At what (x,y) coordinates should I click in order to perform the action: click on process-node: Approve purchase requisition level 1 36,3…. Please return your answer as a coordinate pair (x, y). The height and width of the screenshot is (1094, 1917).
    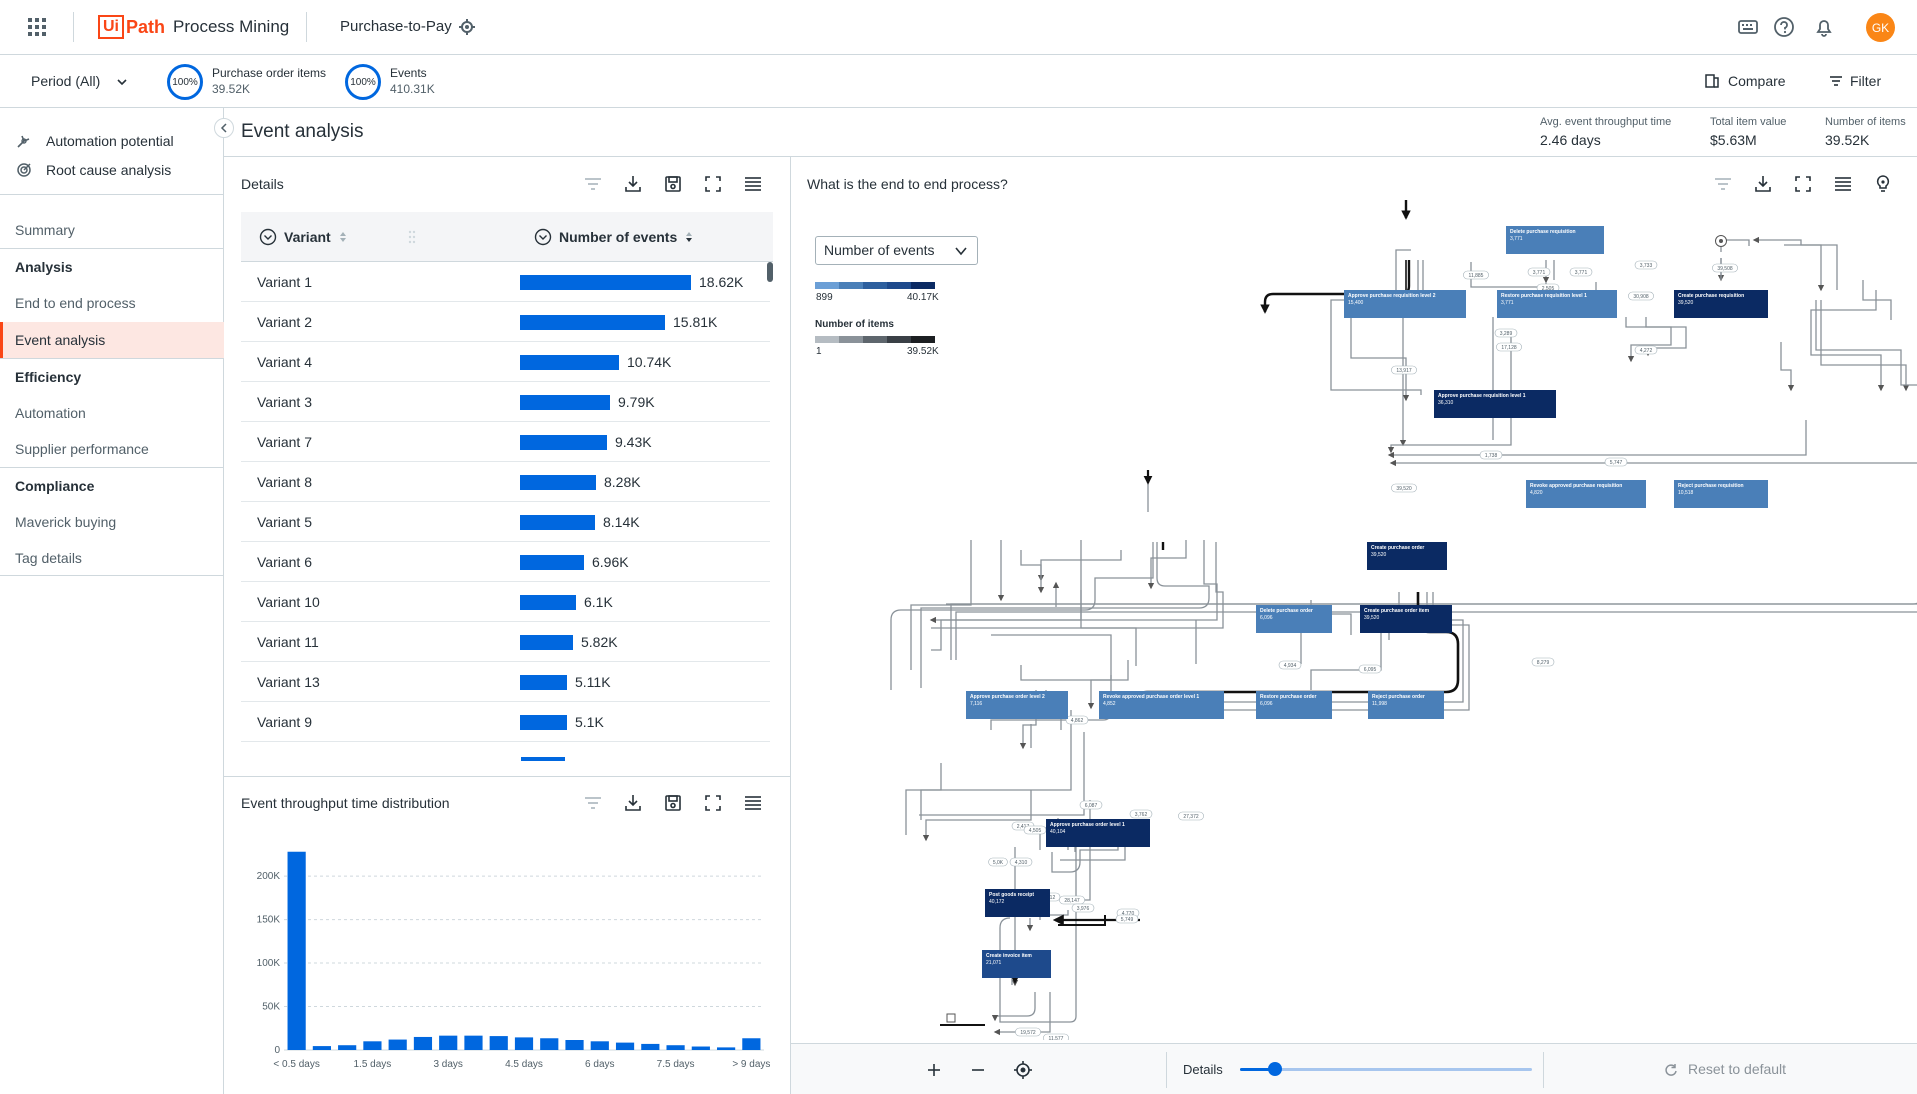
    Looking at the image, I should click on (1495, 404).